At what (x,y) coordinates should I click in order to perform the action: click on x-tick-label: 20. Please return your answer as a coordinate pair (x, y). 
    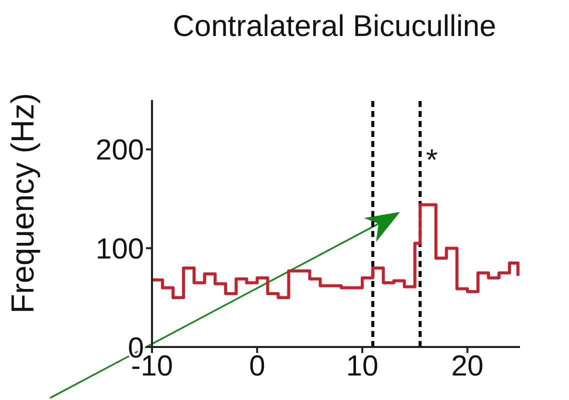
    Looking at the image, I should click on (467, 366).